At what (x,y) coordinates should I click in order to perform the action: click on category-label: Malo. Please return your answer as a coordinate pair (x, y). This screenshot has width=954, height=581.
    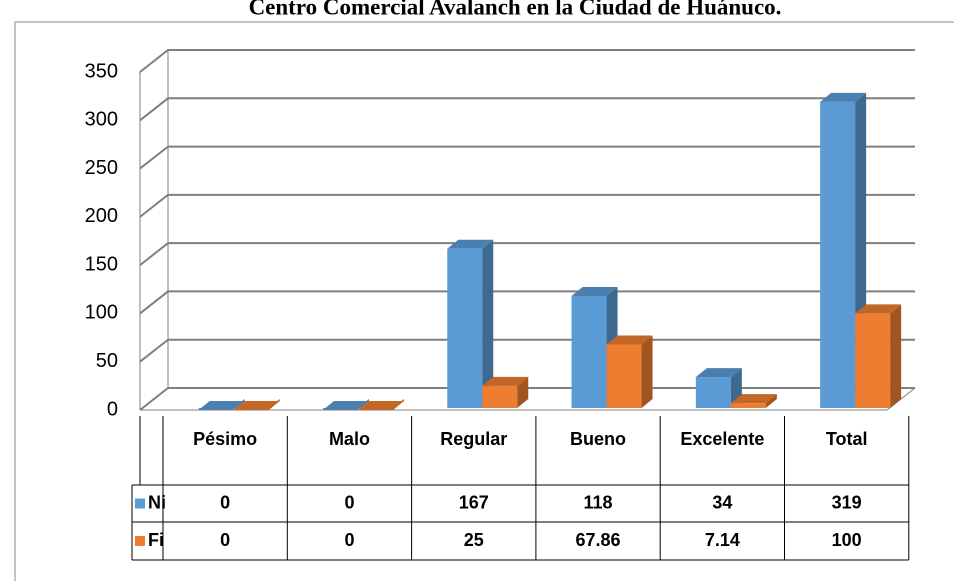
    Looking at the image, I should click on (349, 439).